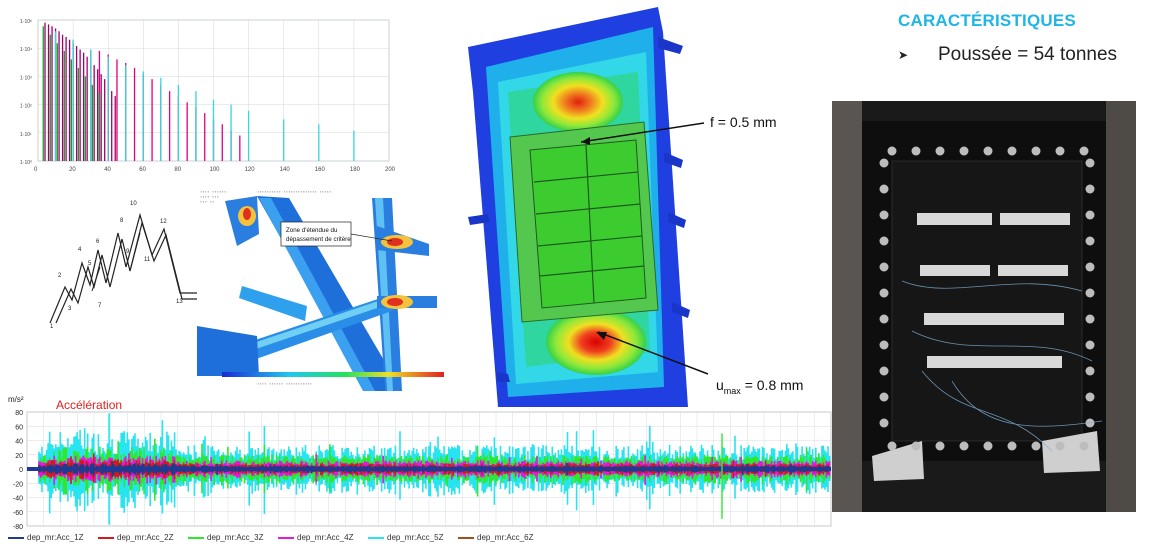  Describe the element at coordinates (987, 301) in the screenshot. I see `photo-plate` at that location.